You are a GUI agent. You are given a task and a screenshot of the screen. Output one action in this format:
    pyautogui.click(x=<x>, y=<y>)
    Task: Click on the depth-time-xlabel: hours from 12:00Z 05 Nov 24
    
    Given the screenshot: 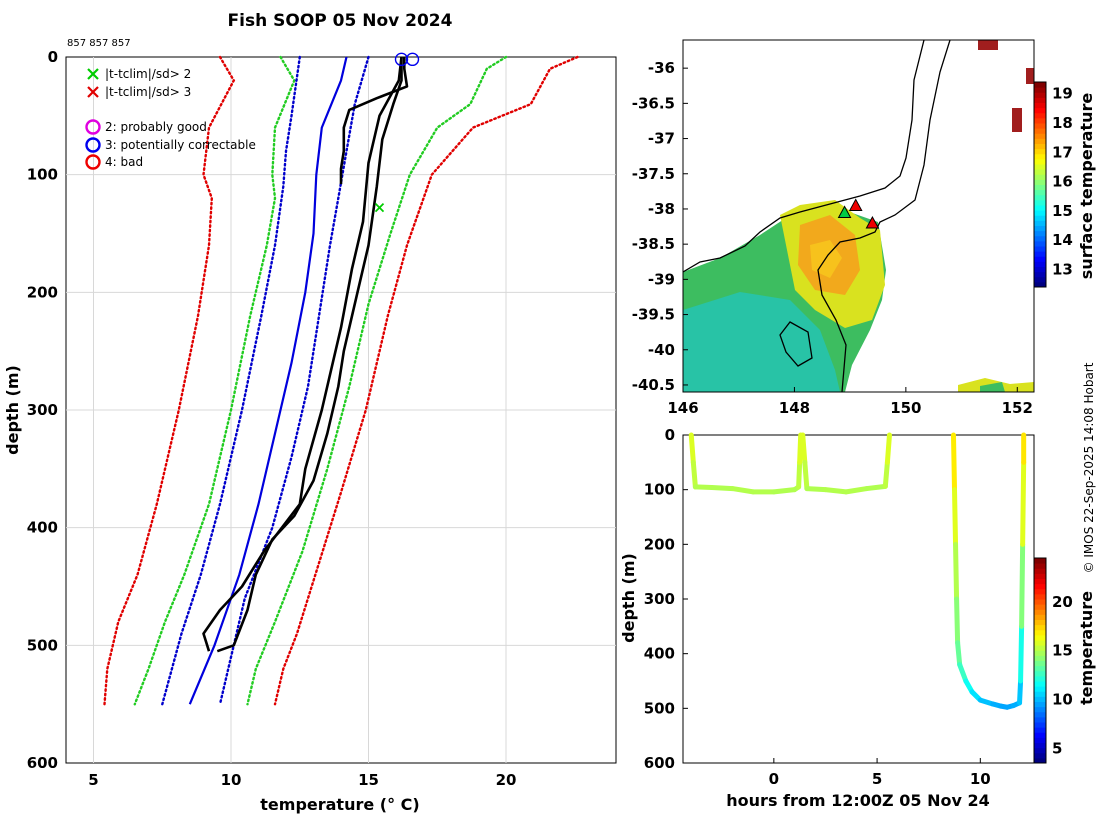 What is the action you would take?
    pyautogui.click(x=857, y=800)
    